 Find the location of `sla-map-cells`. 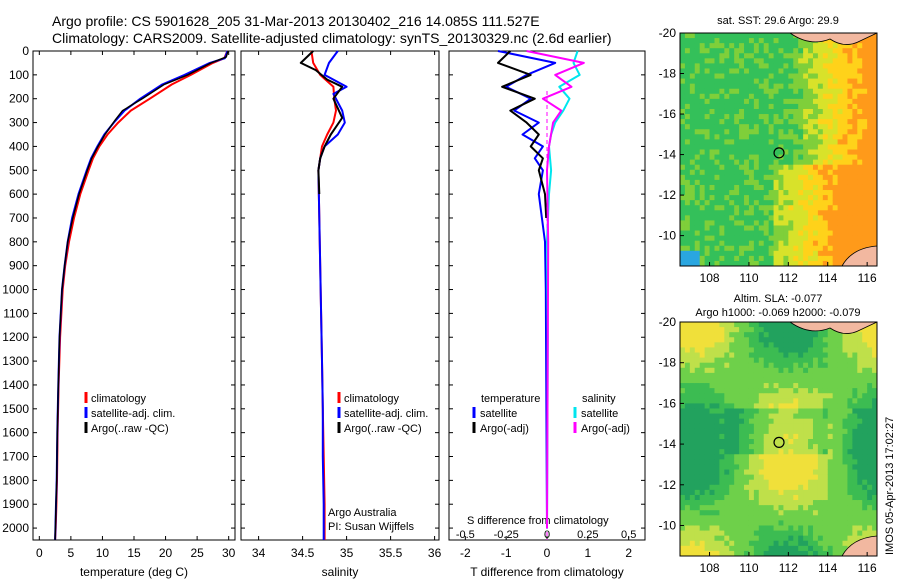

sla-map-cells is located at coordinates (779, 439).